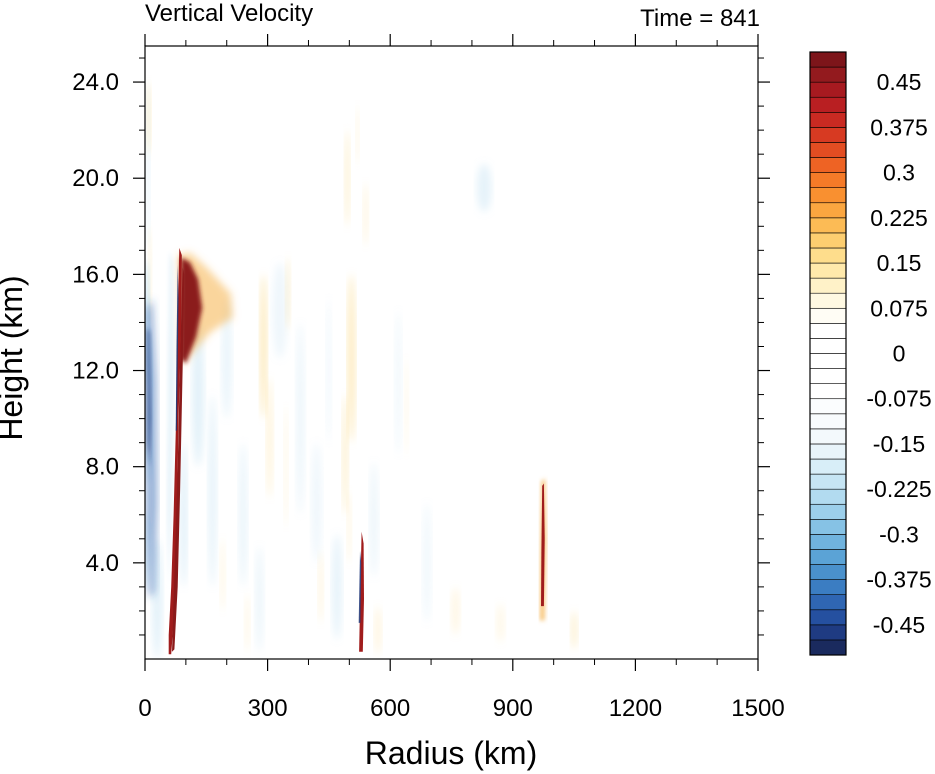 The image size is (935, 774). What do you see at coordinates (513, 708) in the screenshot?
I see `x-tick-label: 900` at bounding box center [513, 708].